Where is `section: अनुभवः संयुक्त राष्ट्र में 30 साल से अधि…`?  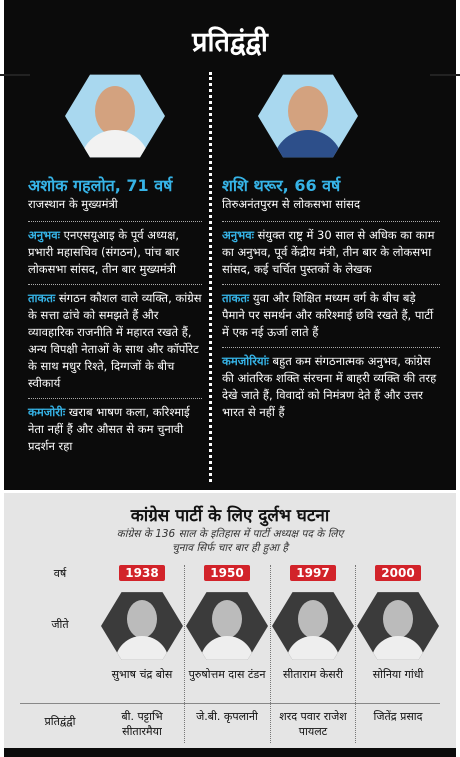 section: अनुभवः संयुक्त राष्ट्र में 30 साल से अधि… is located at coordinates (331, 252).